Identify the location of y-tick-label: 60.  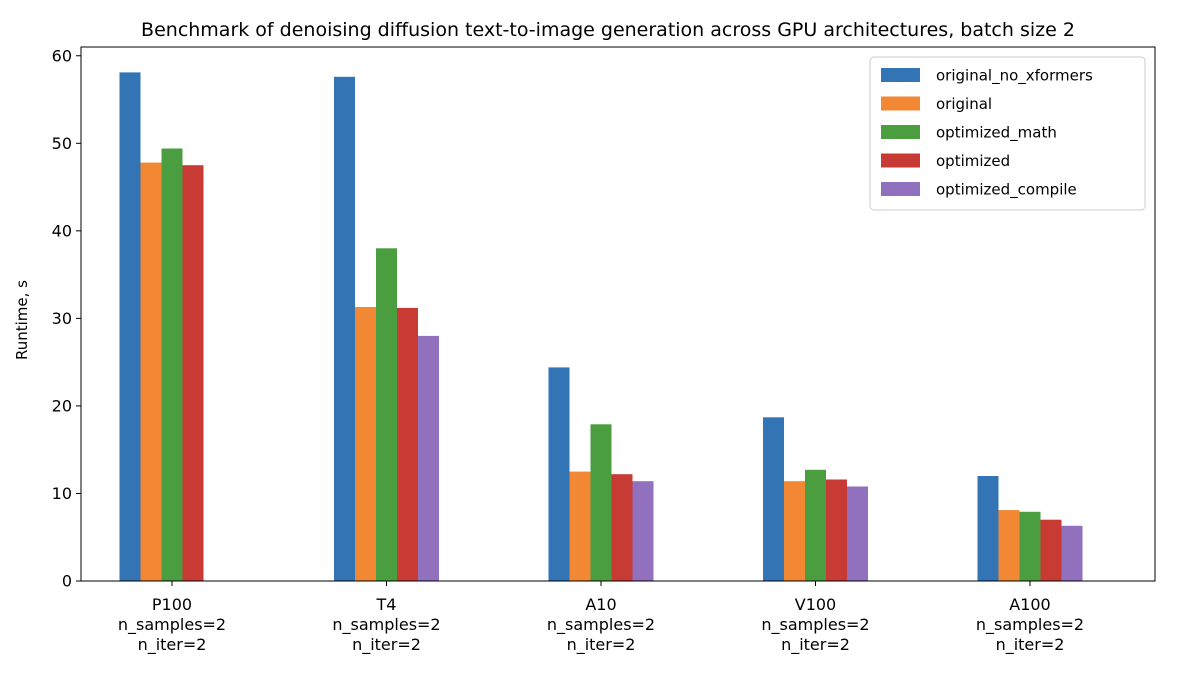
(62, 55).